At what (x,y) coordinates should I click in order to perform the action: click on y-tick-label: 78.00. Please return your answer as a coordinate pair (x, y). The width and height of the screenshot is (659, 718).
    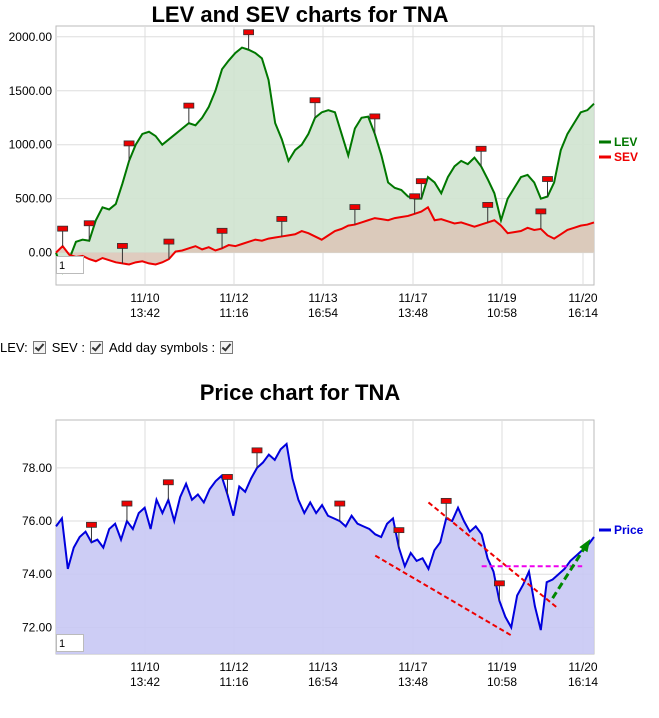
    Looking at the image, I should click on (37, 468).